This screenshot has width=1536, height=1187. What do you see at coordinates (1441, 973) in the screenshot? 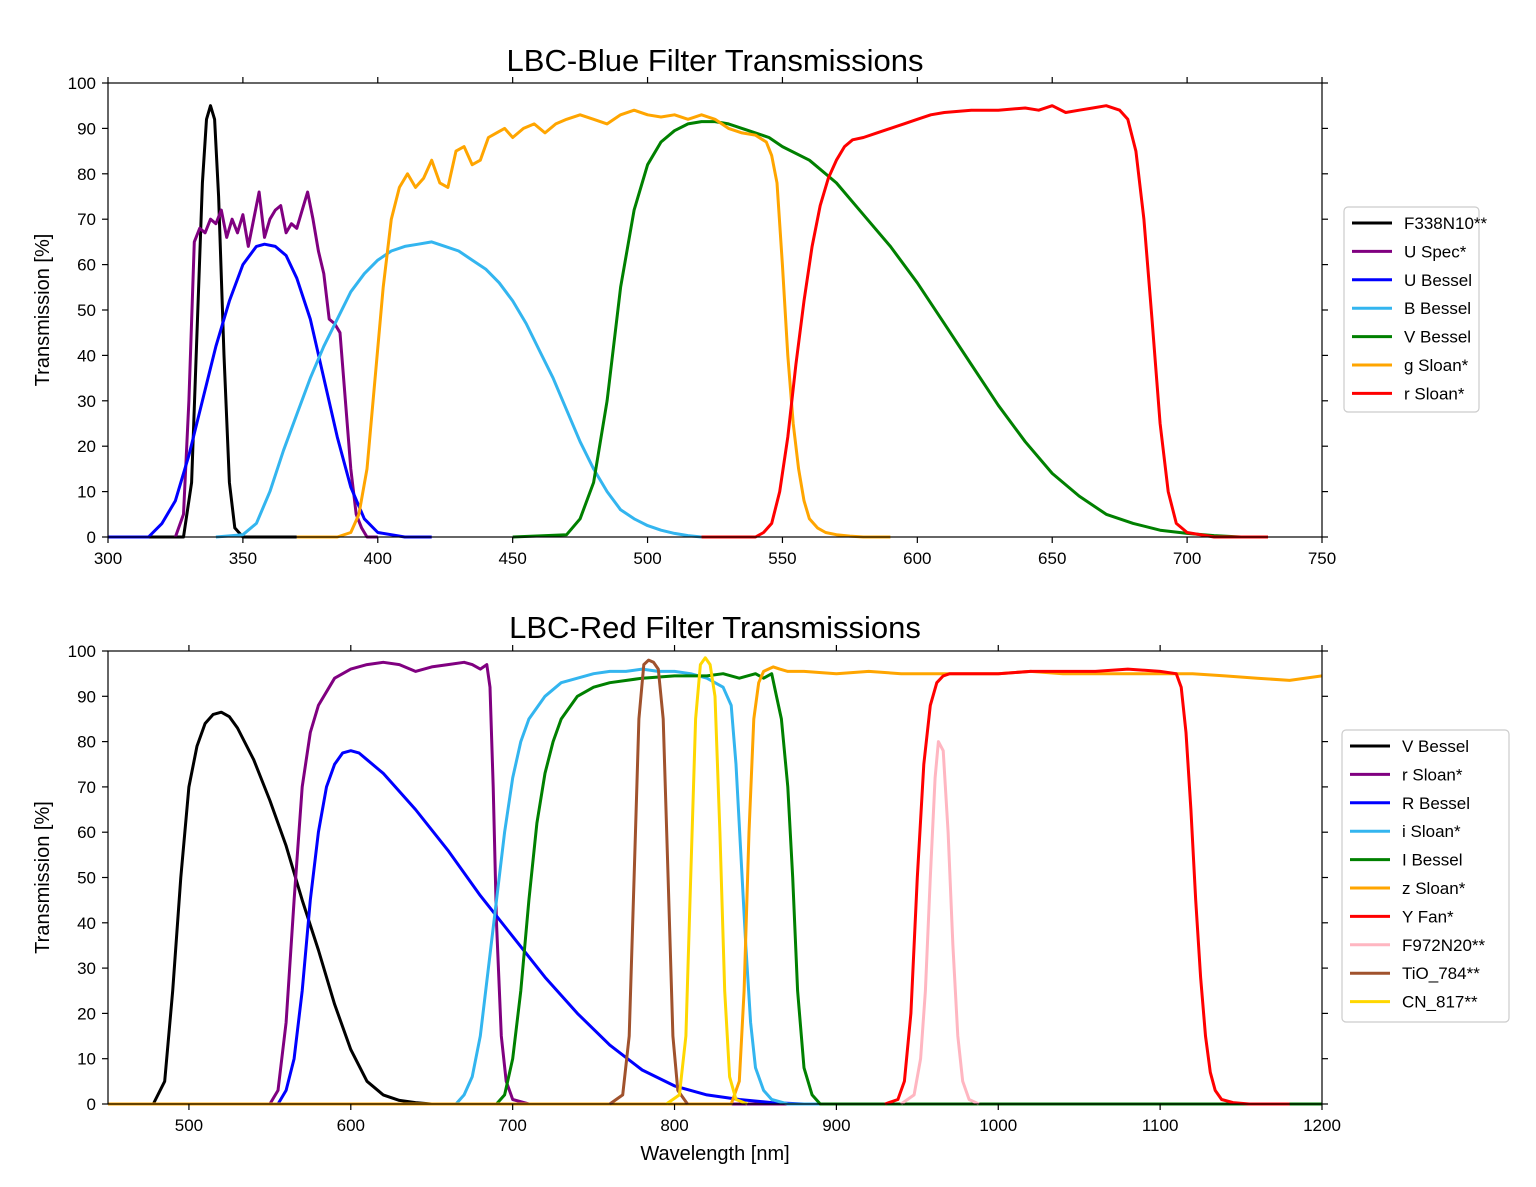
I see `chart2-legend-label-9: TiO_784**` at bounding box center [1441, 973].